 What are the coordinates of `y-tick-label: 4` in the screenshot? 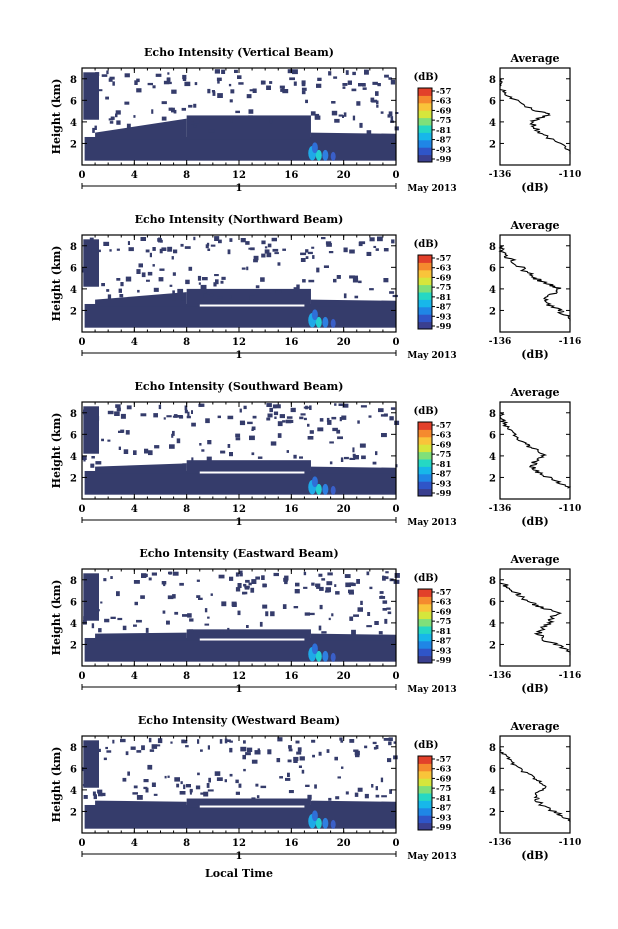 It's located at (73, 290).